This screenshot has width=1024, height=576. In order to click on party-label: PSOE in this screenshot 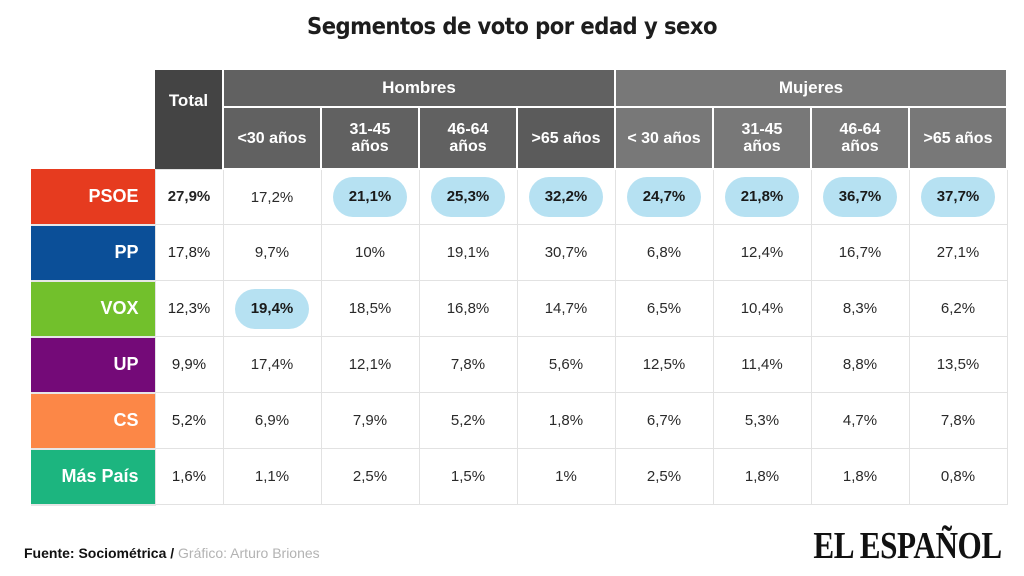, I will do `click(93, 197)`.